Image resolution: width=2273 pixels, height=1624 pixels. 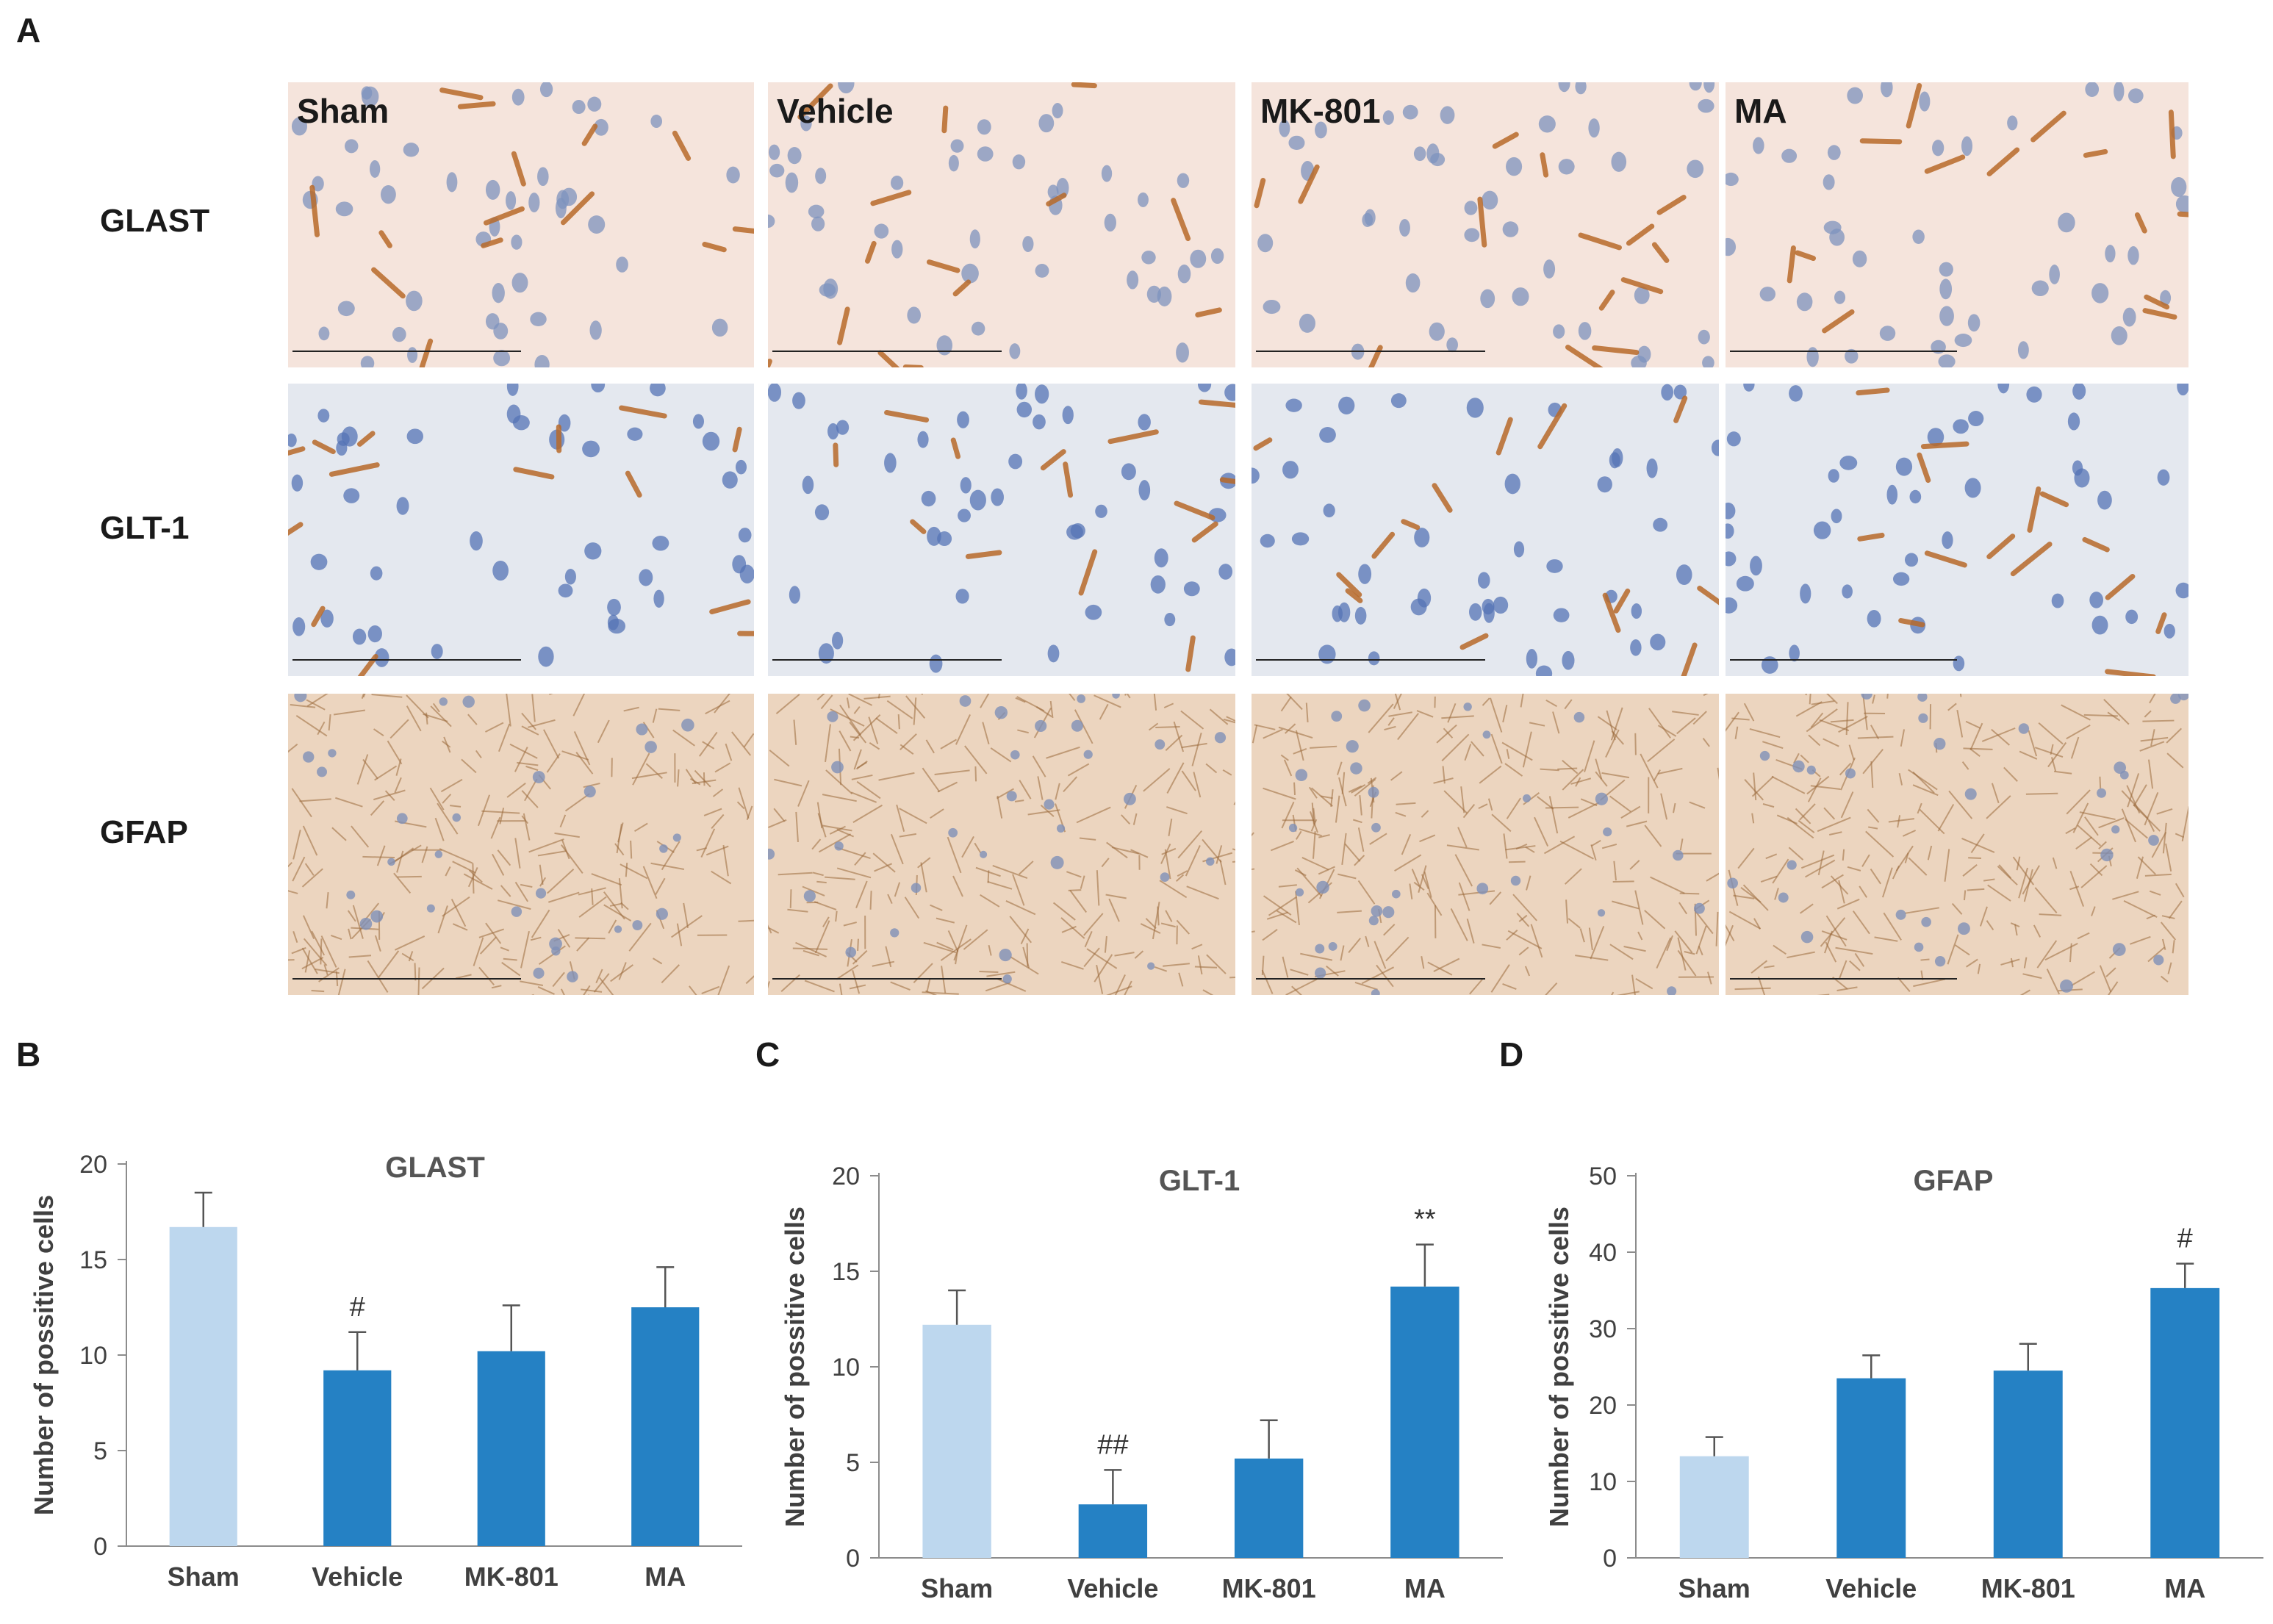 I want to click on micrograph-glast-ma: MA, so click(x=1957, y=224).